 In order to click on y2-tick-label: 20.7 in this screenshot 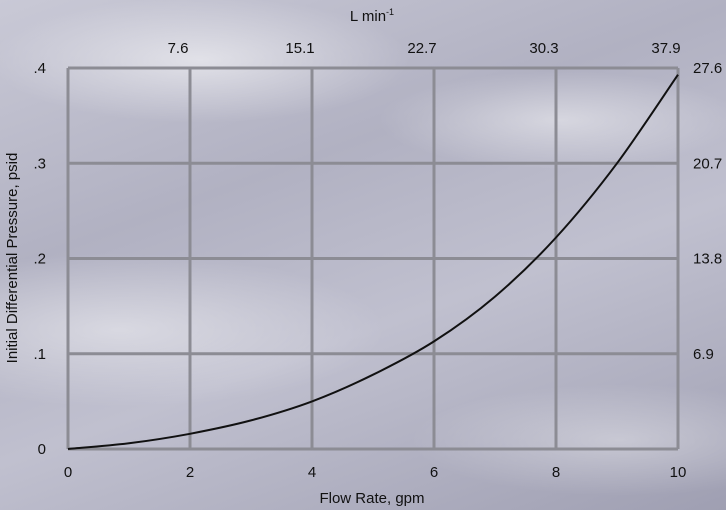, I will do `click(707, 163)`.